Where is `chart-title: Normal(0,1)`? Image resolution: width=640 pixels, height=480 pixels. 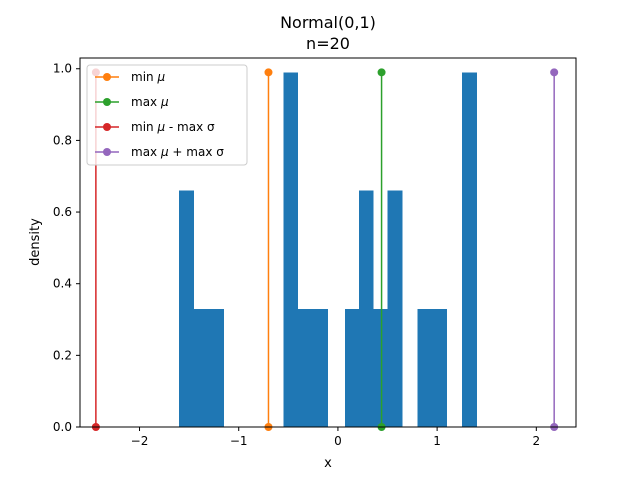 chart-title: Normal(0,1) is located at coordinates (328, 22).